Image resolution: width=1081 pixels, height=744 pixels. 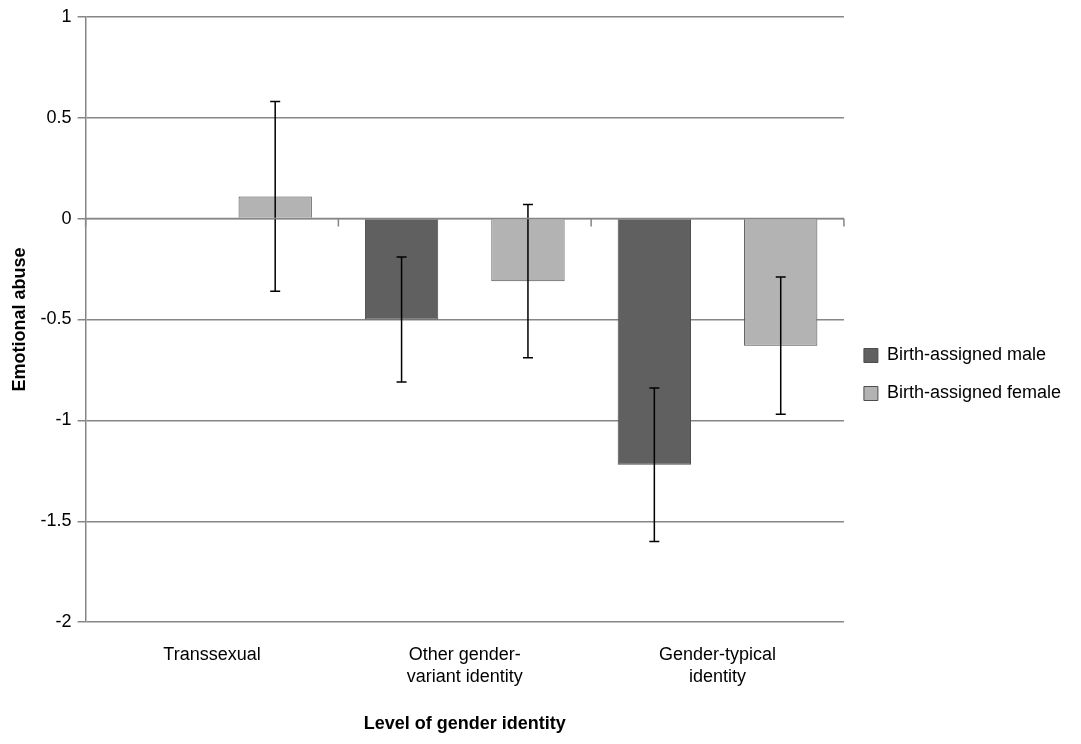 I want to click on y-tick-label: -1.5, so click(x=56, y=520).